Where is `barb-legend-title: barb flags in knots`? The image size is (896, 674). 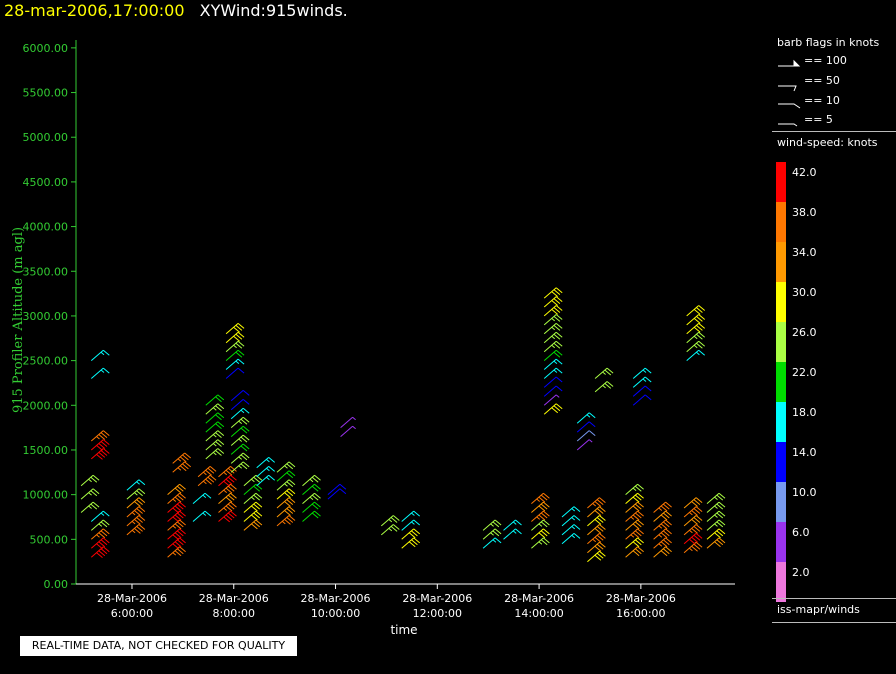
barb-legend-title: barb flags in knots is located at coordinates (828, 42).